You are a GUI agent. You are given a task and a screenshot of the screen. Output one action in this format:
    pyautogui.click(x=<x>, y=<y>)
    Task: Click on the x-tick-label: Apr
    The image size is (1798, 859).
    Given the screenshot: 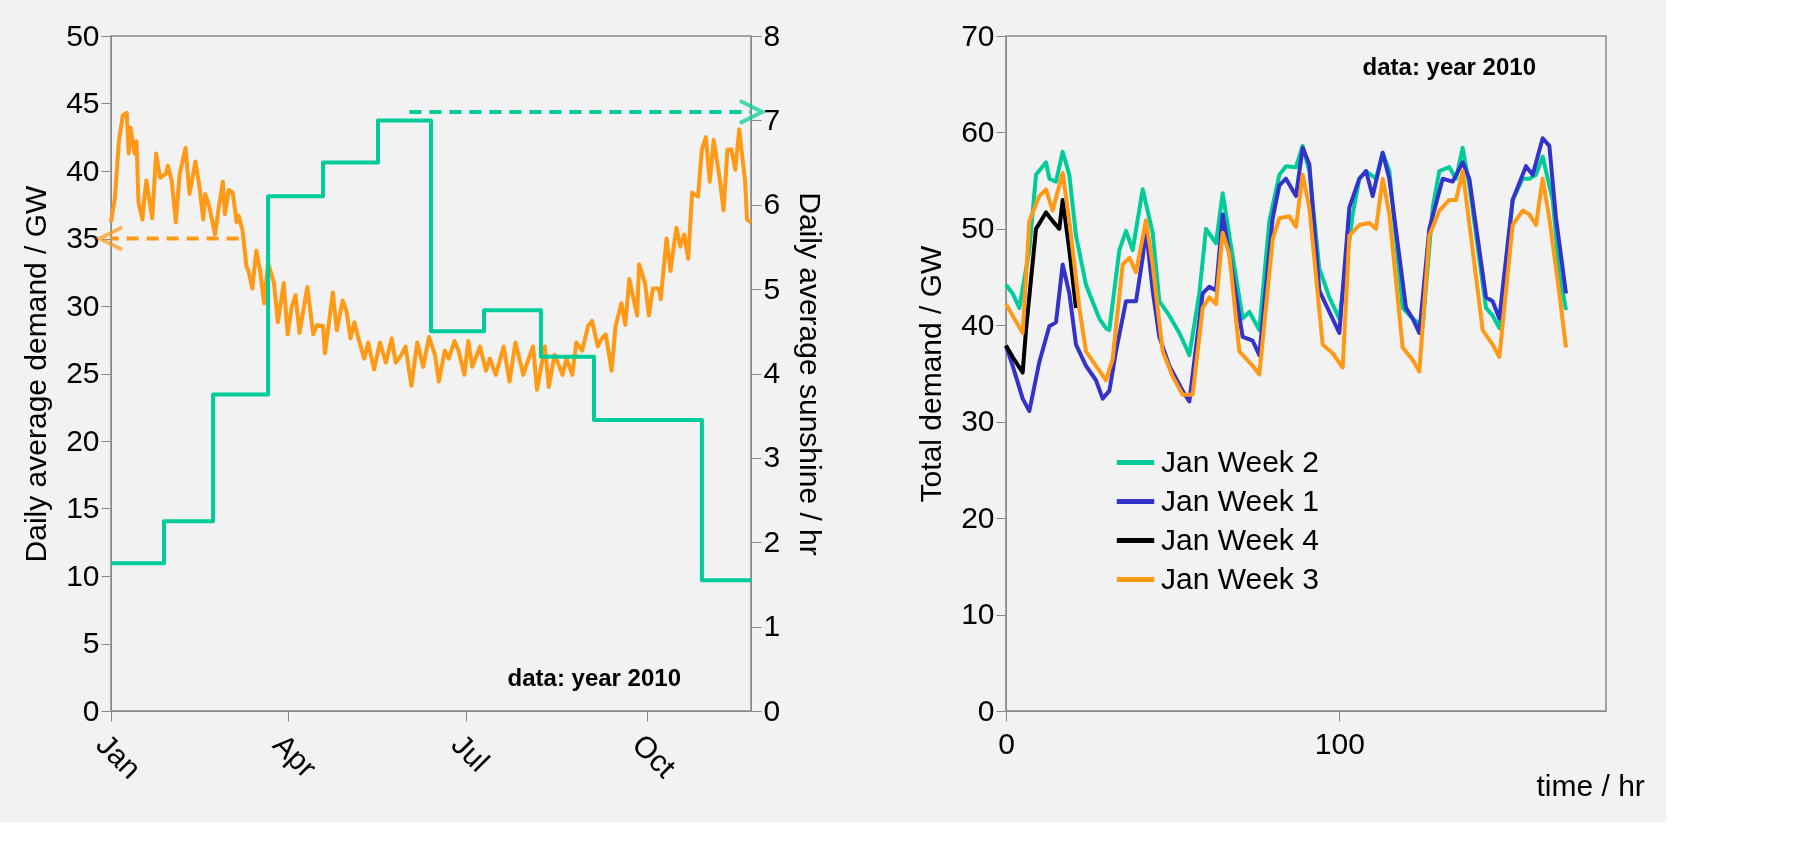 What is the action you would take?
    pyautogui.click(x=295, y=755)
    